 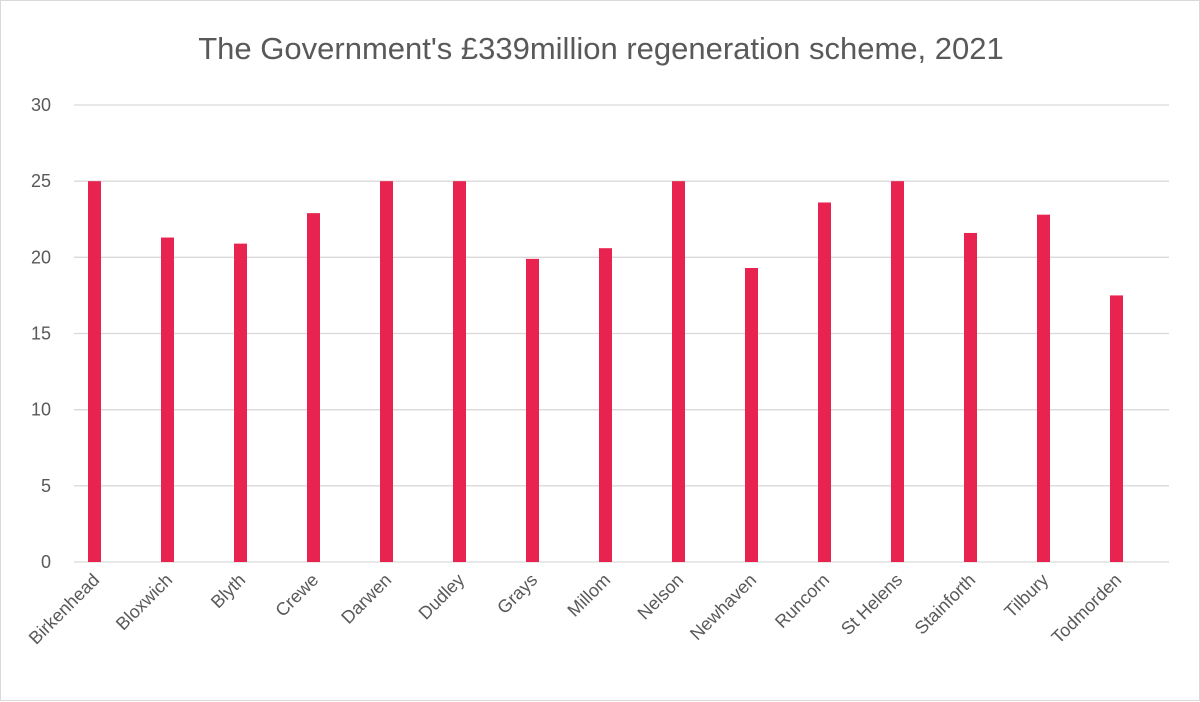 What do you see at coordinates (532, 410) in the screenshot?
I see `bar-grays` at bounding box center [532, 410].